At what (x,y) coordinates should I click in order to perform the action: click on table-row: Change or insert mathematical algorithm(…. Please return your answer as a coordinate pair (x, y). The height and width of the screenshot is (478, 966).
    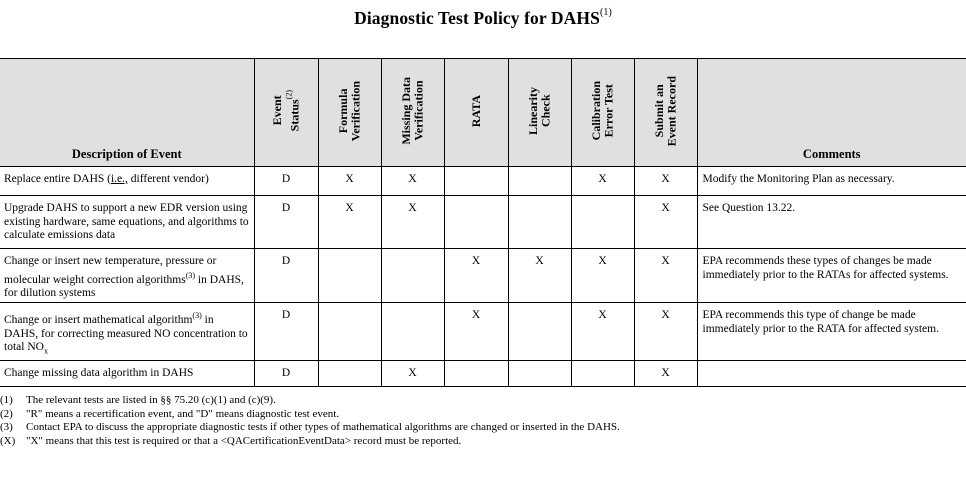
    Looking at the image, I should click on (483, 331).